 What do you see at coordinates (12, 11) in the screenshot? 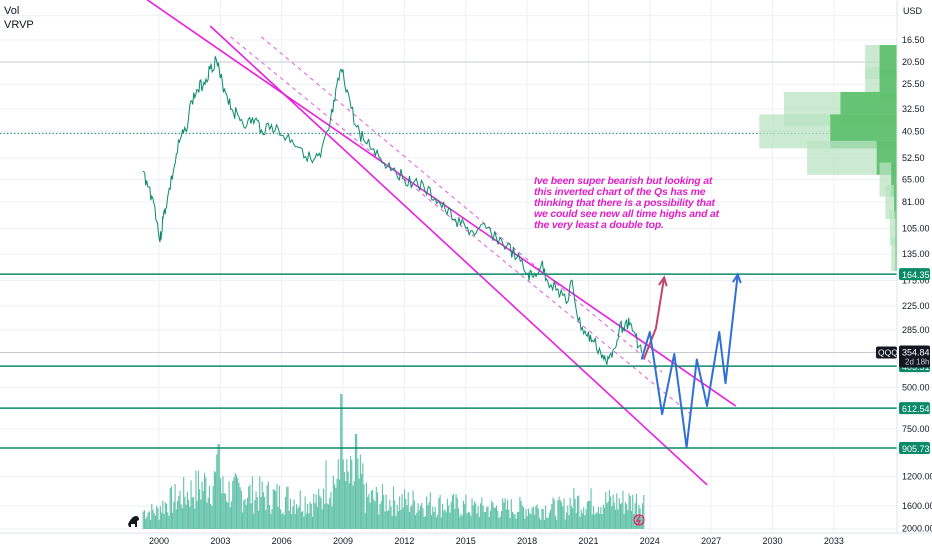
I see `legend-vol: Vol` at bounding box center [12, 11].